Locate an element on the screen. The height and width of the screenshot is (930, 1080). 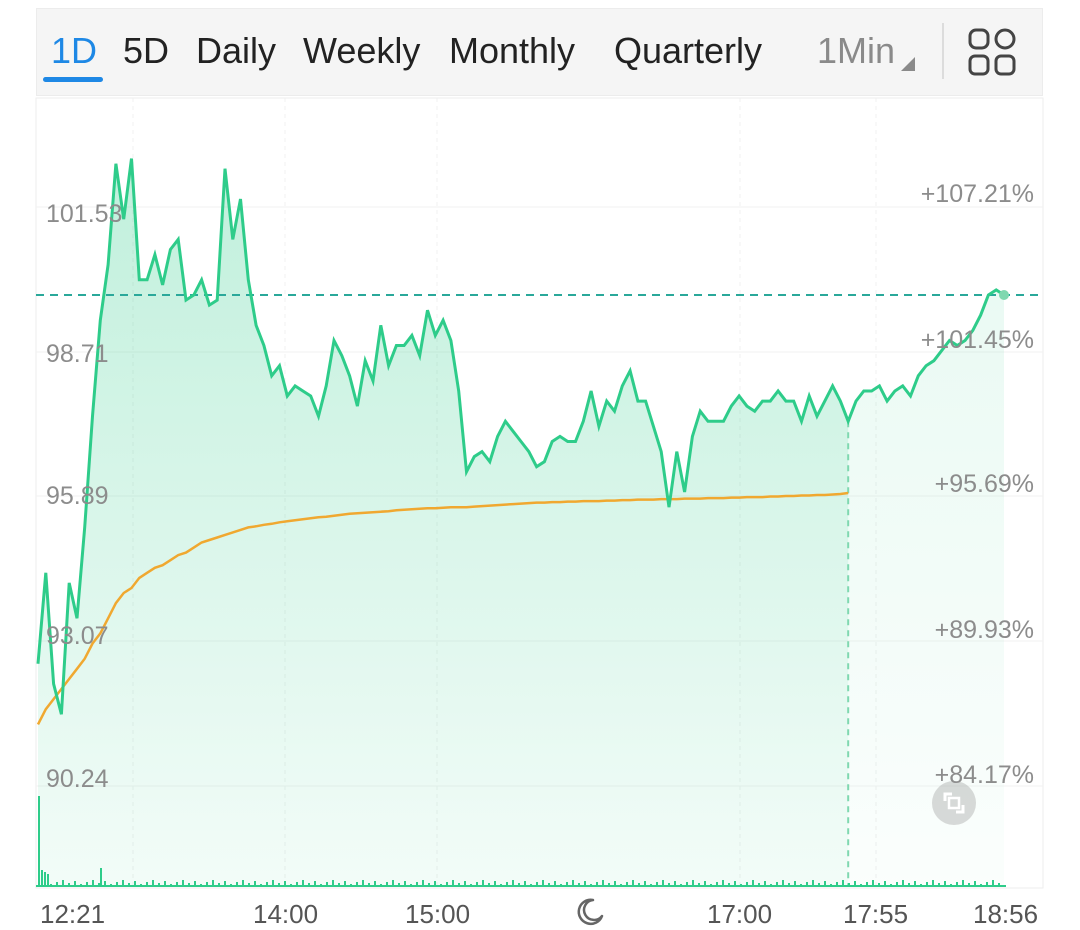
tab-monthly: Monthly is located at coordinates (512, 50).